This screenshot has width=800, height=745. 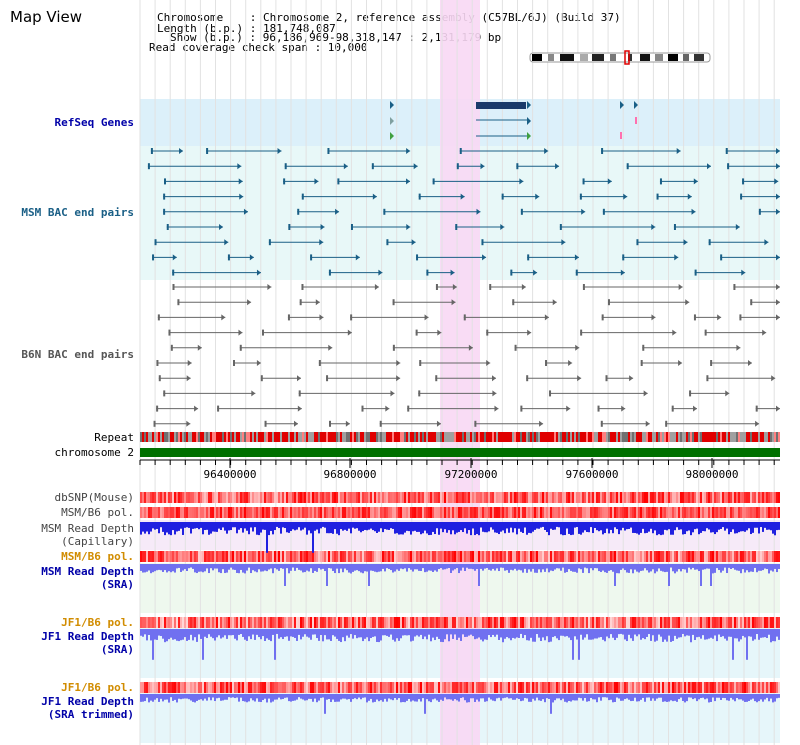 I want to click on track-label-refseq: RefSeq Genes, so click(x=94, y=122).